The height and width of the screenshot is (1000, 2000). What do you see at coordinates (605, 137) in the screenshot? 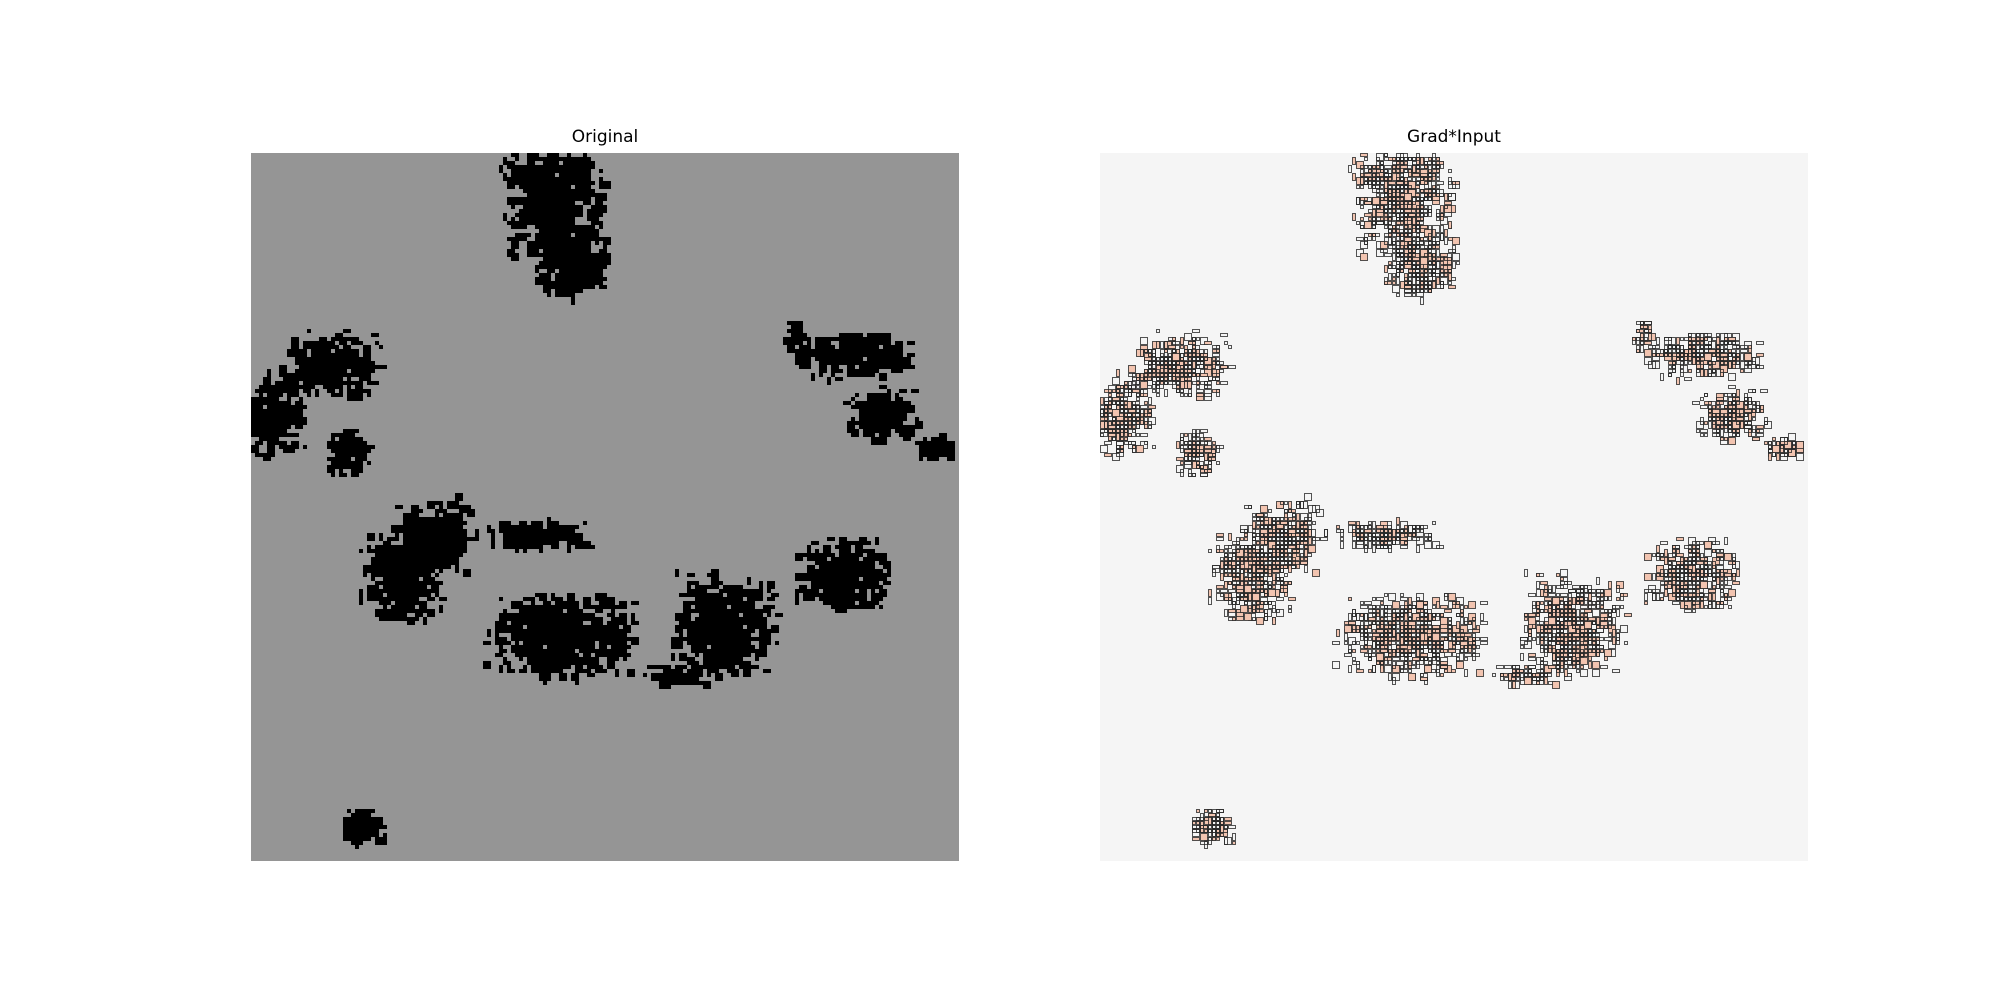
I see `panel-title-original: Original` at bounding box center [605, 137].